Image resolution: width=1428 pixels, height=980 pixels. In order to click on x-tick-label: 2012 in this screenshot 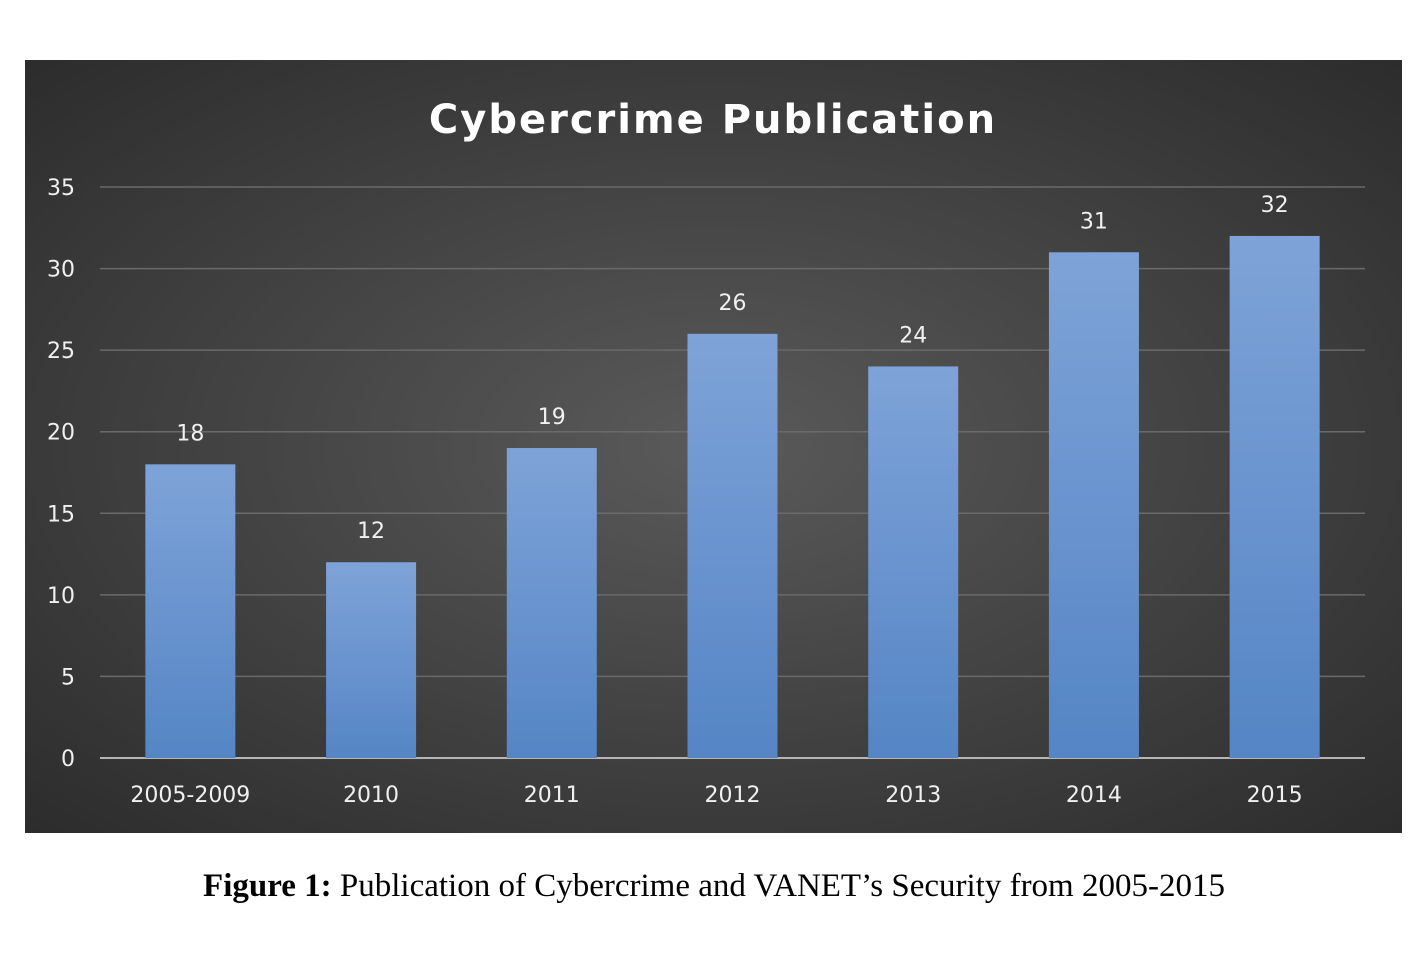, I will do `click(733, 795)`.